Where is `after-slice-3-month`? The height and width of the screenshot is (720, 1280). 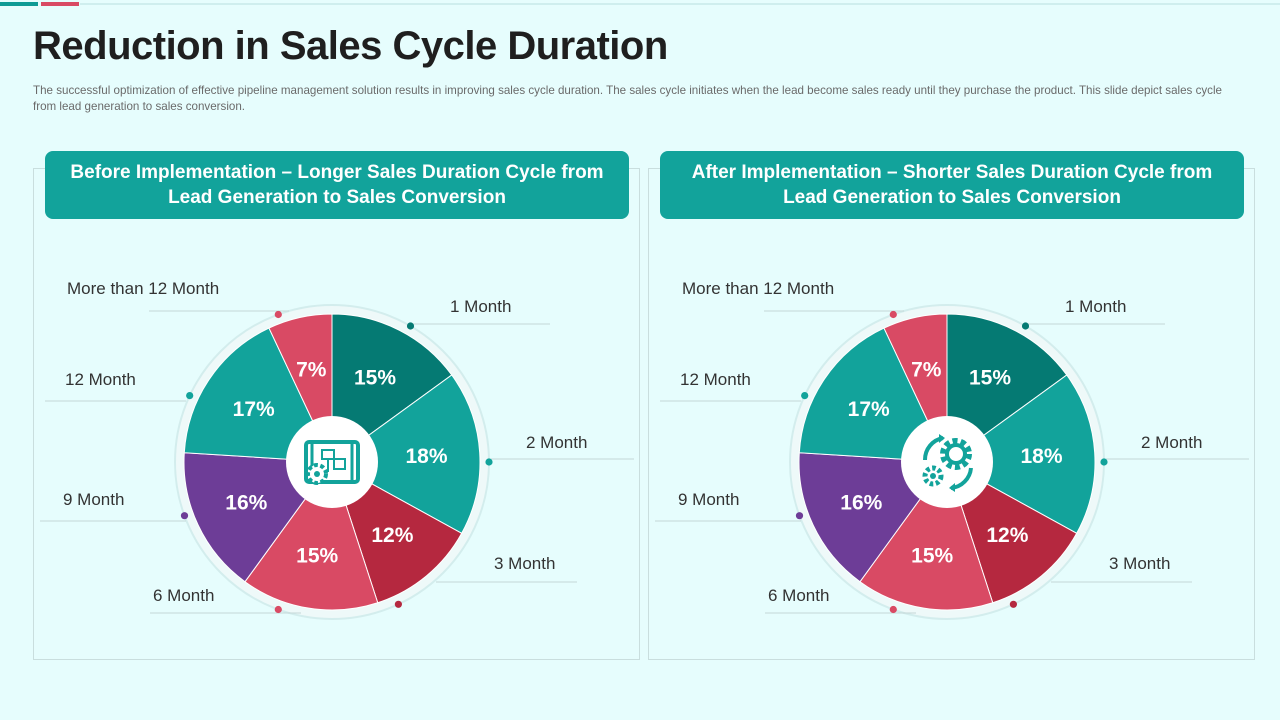
after-slice-3-month is located at coordinates (1012, 532).